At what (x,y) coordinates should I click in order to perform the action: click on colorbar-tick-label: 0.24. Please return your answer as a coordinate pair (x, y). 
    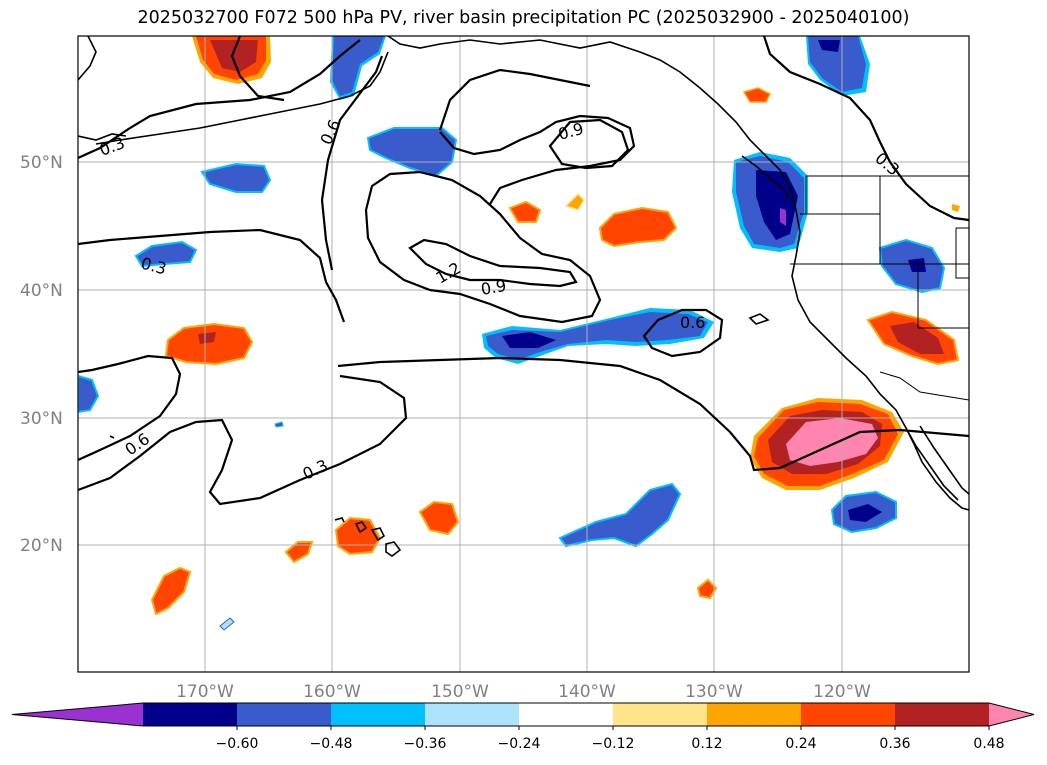
    Looking at the image, I should click on (800, 744).